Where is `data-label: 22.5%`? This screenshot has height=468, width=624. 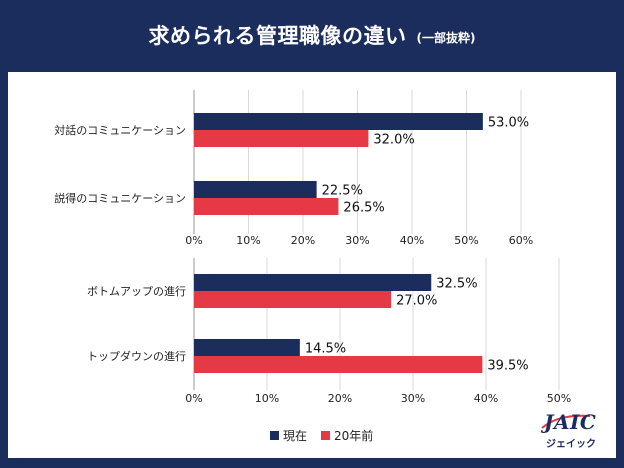
data-label: 22.5% is located at coordinates (342, 191).